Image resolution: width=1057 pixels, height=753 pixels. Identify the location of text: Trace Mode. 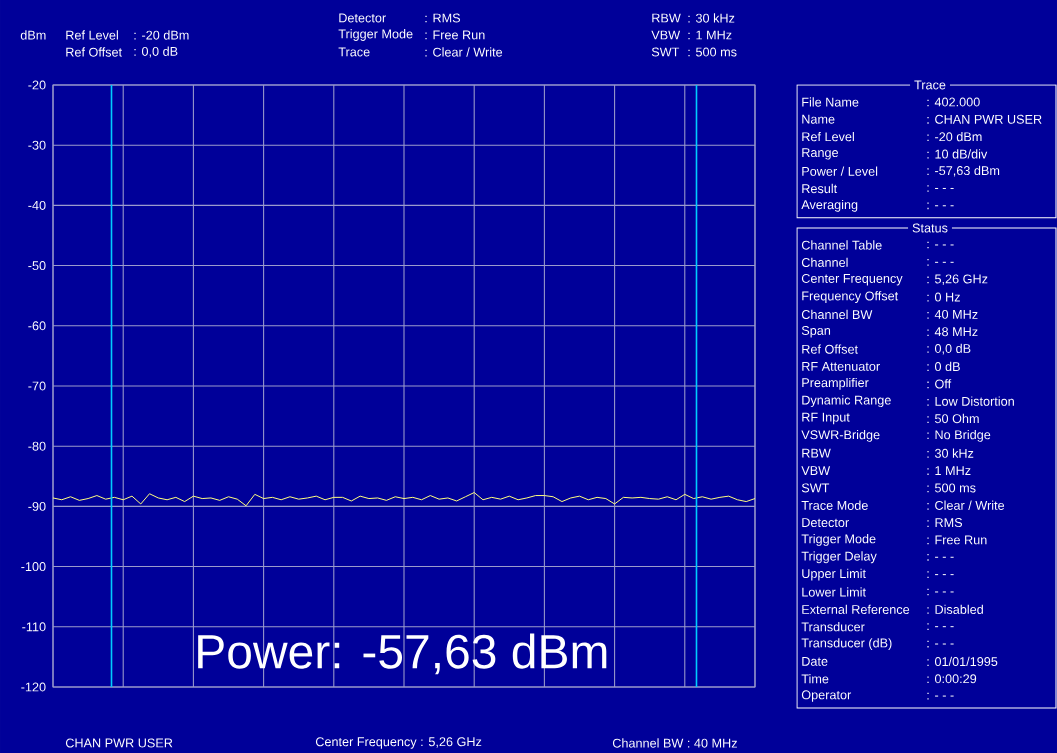
(834, 505).